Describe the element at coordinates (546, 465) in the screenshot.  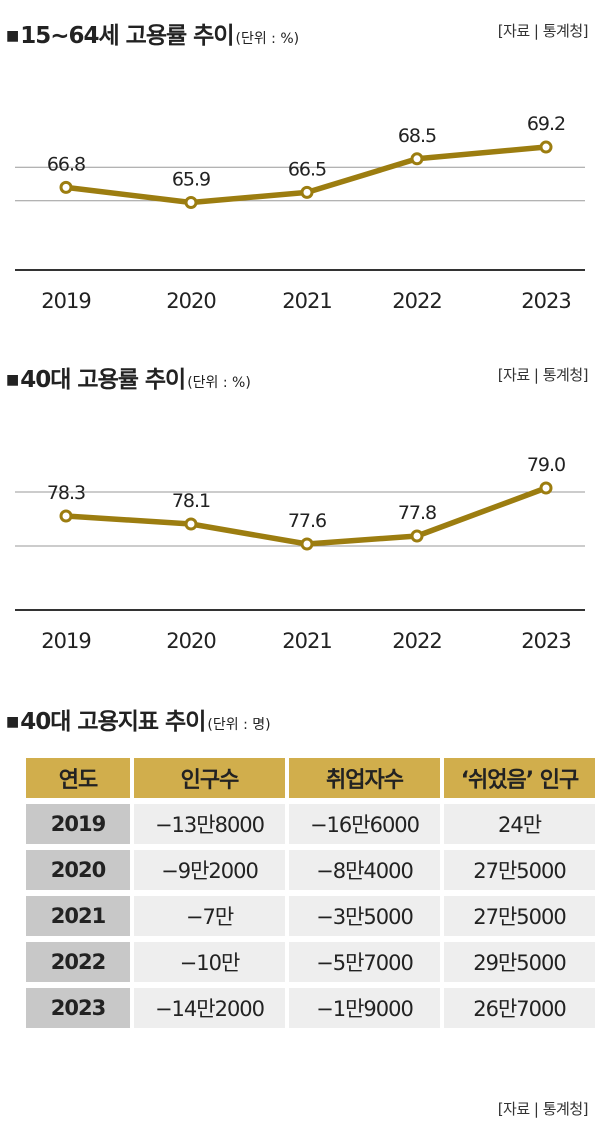
I see `chart2-value-label-2023: 79.0` at that location.